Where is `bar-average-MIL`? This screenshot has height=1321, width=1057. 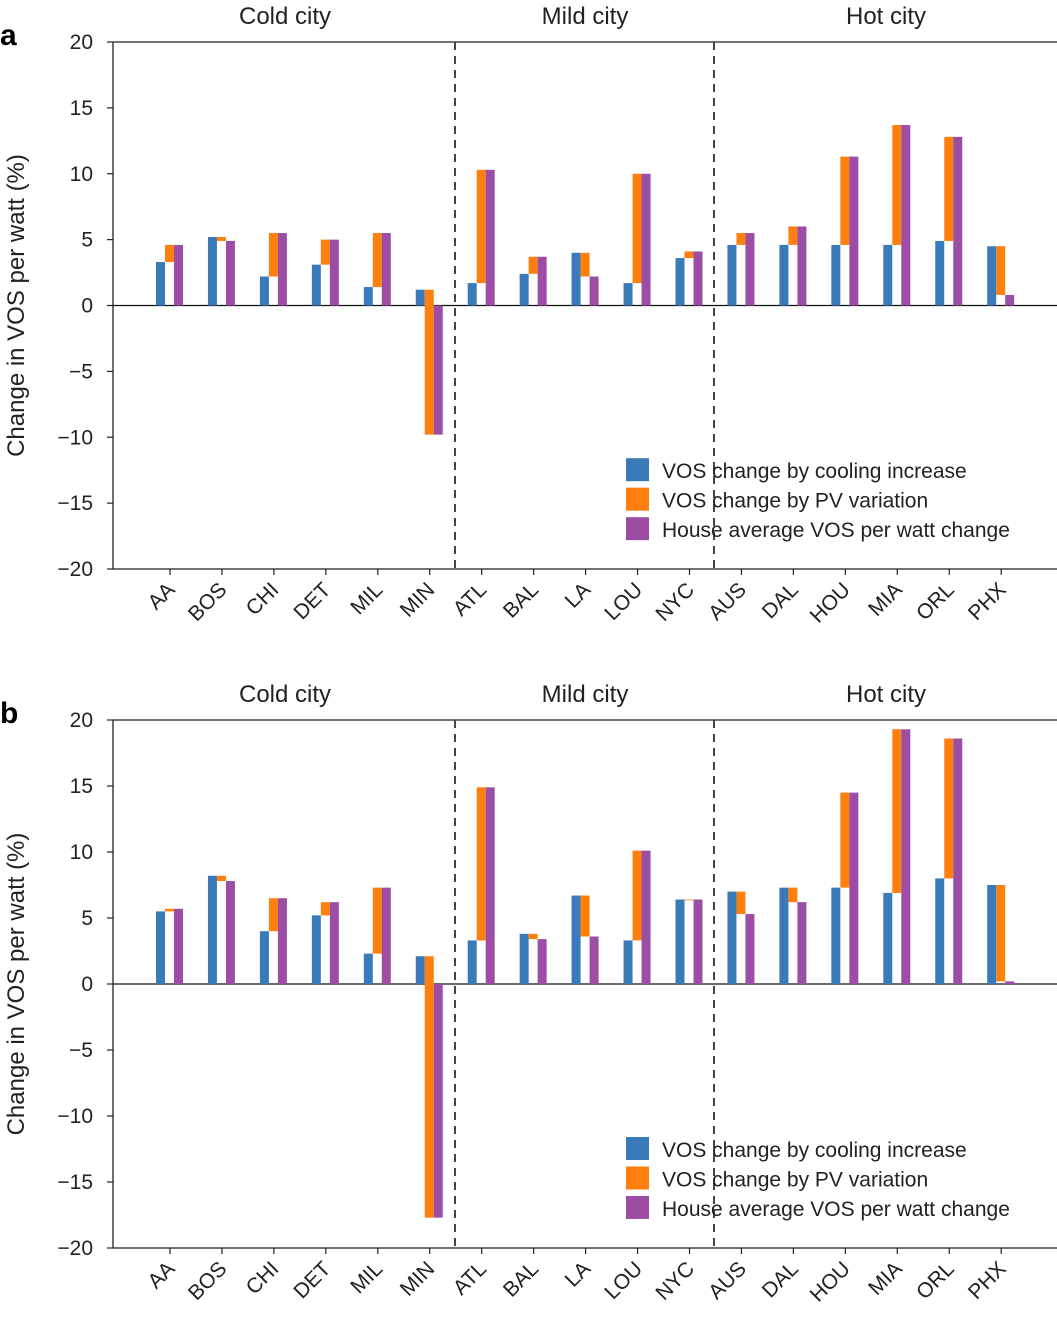 bar-average-MIL is located at coordinates (386, 935).